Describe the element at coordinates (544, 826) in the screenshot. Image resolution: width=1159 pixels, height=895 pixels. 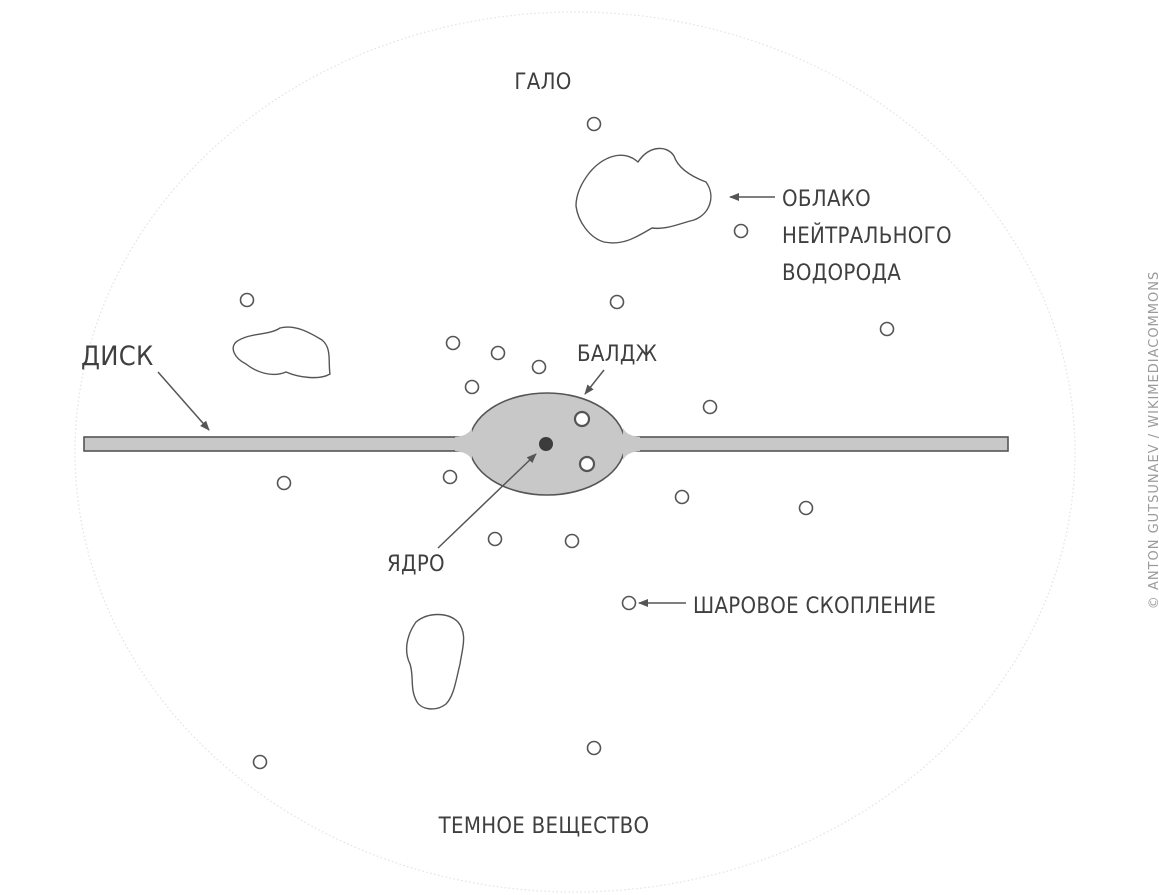
I see `dark-matter-label: ТЕМНОЕ ВЕЩЕСТВО` at that location.